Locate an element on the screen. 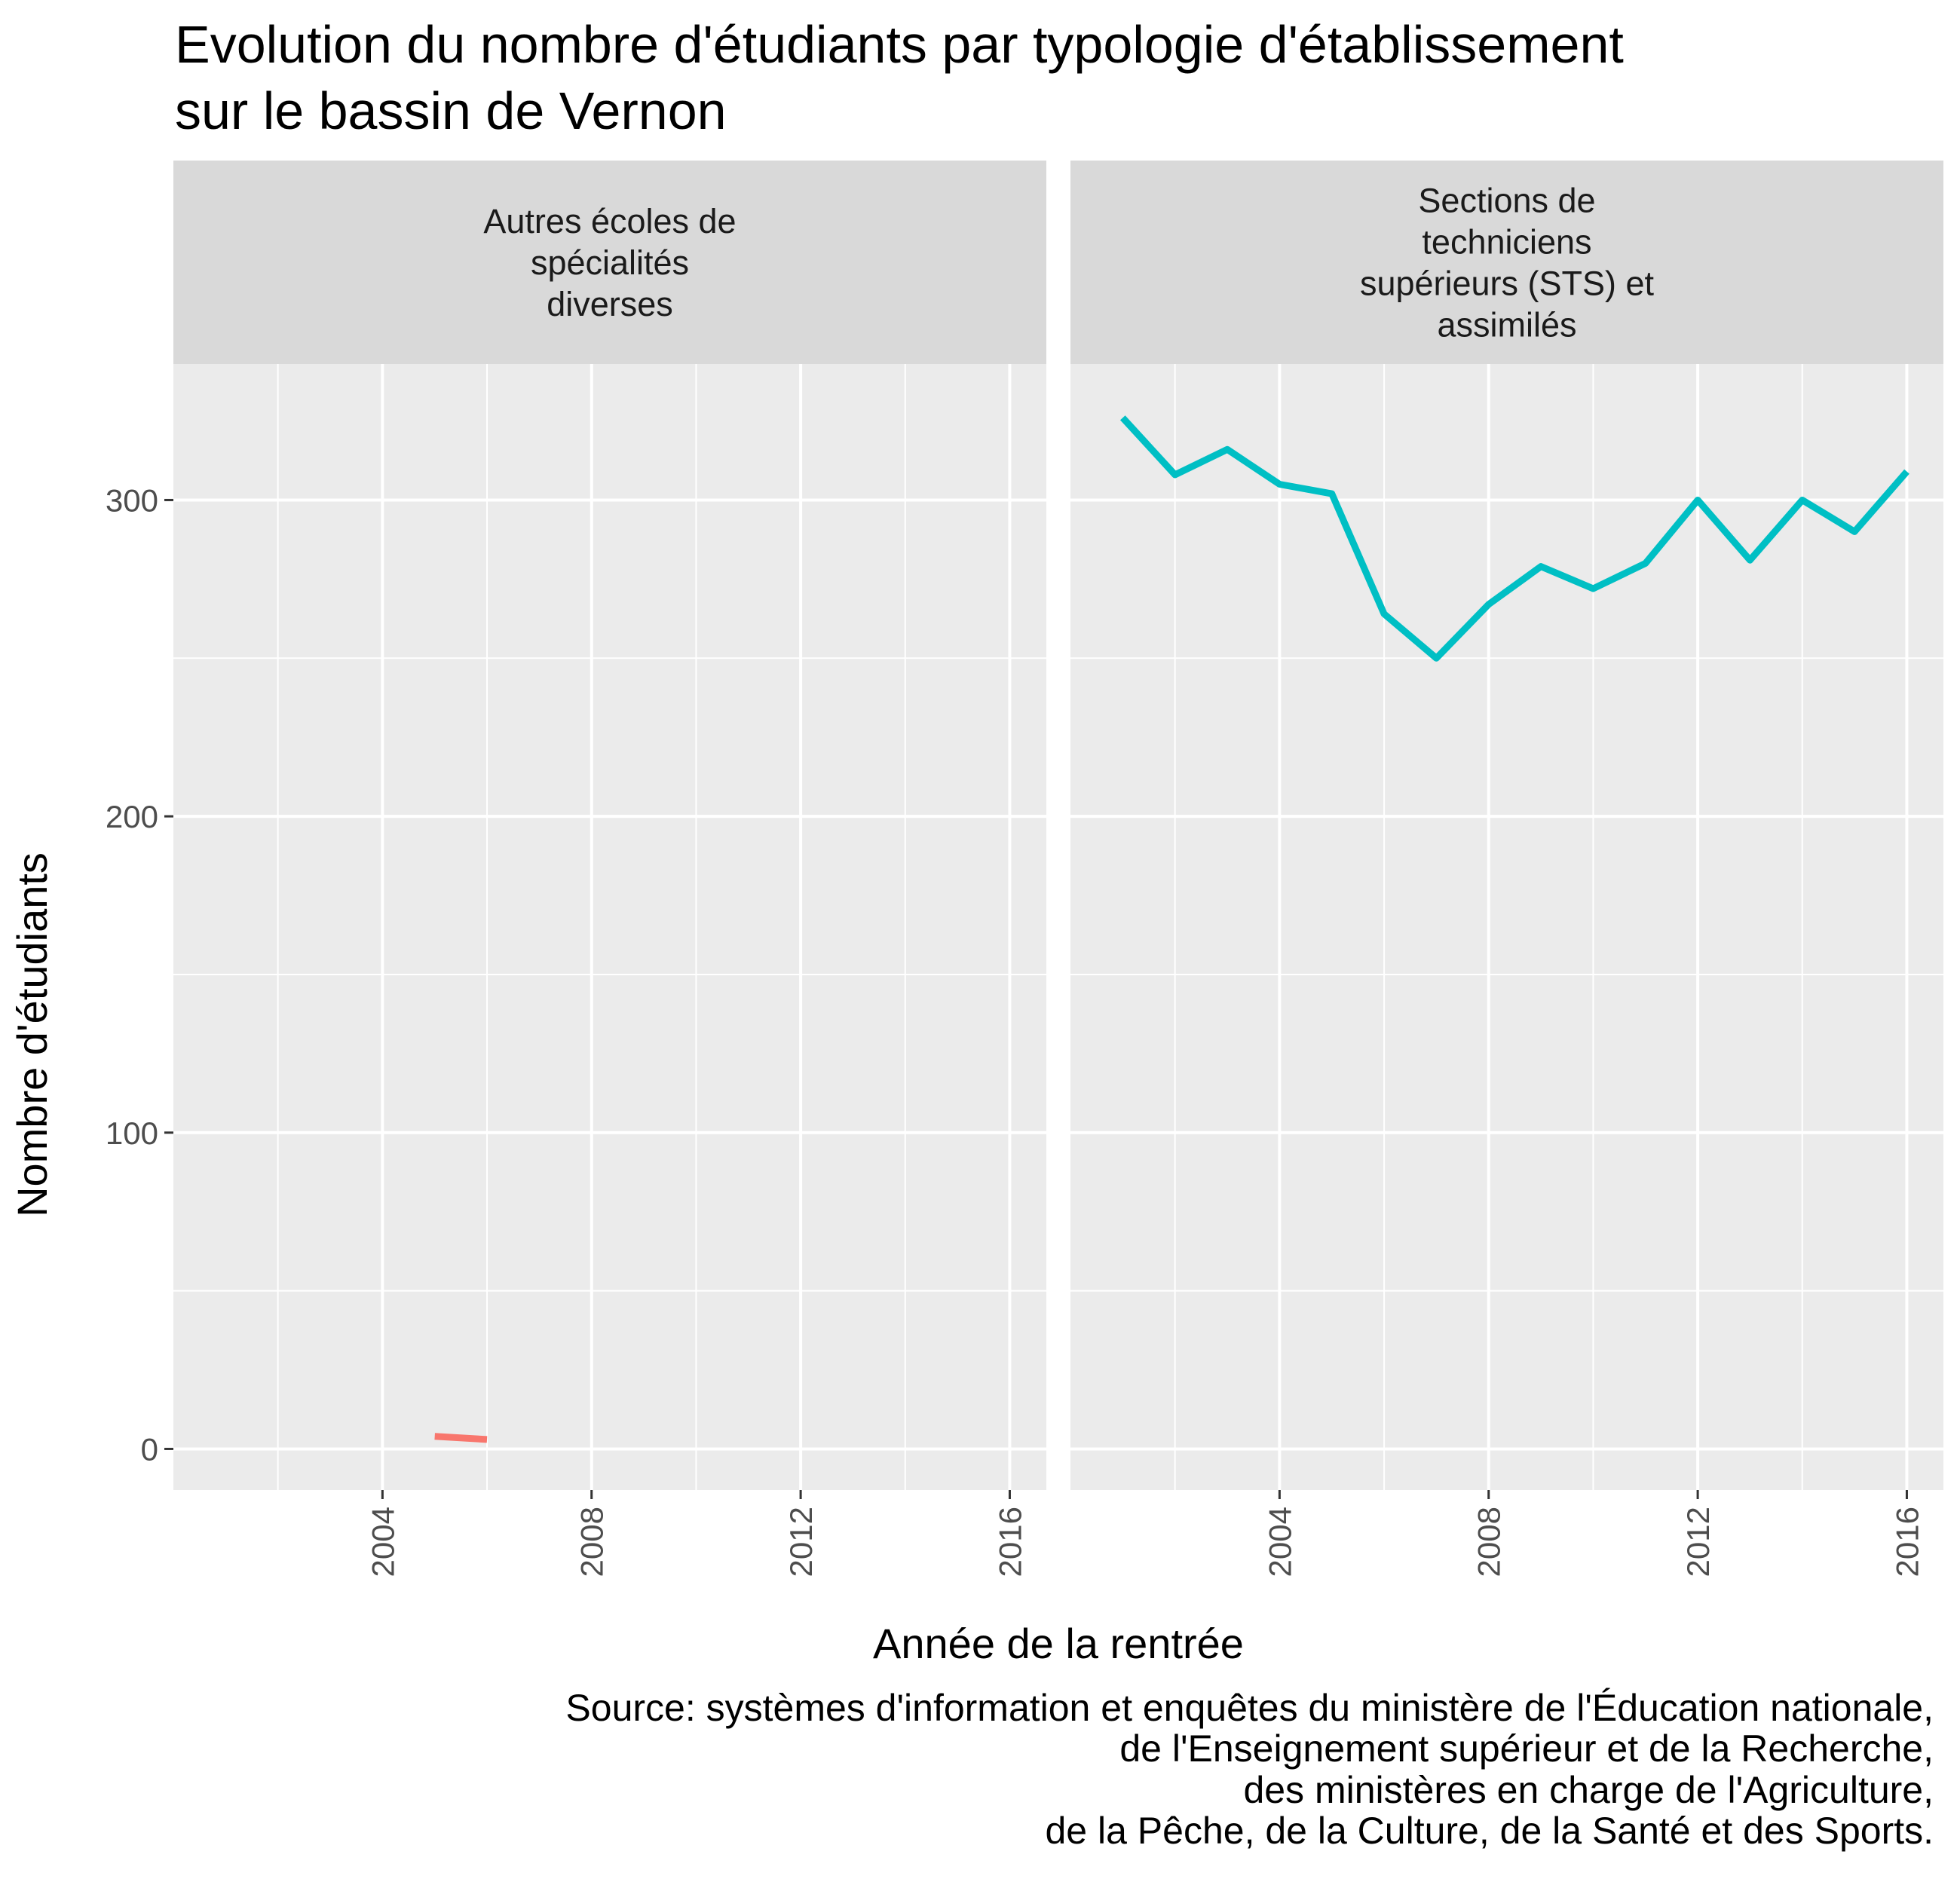  facet-strip-label: Autres écoles de is located at coordinates (609, 221).